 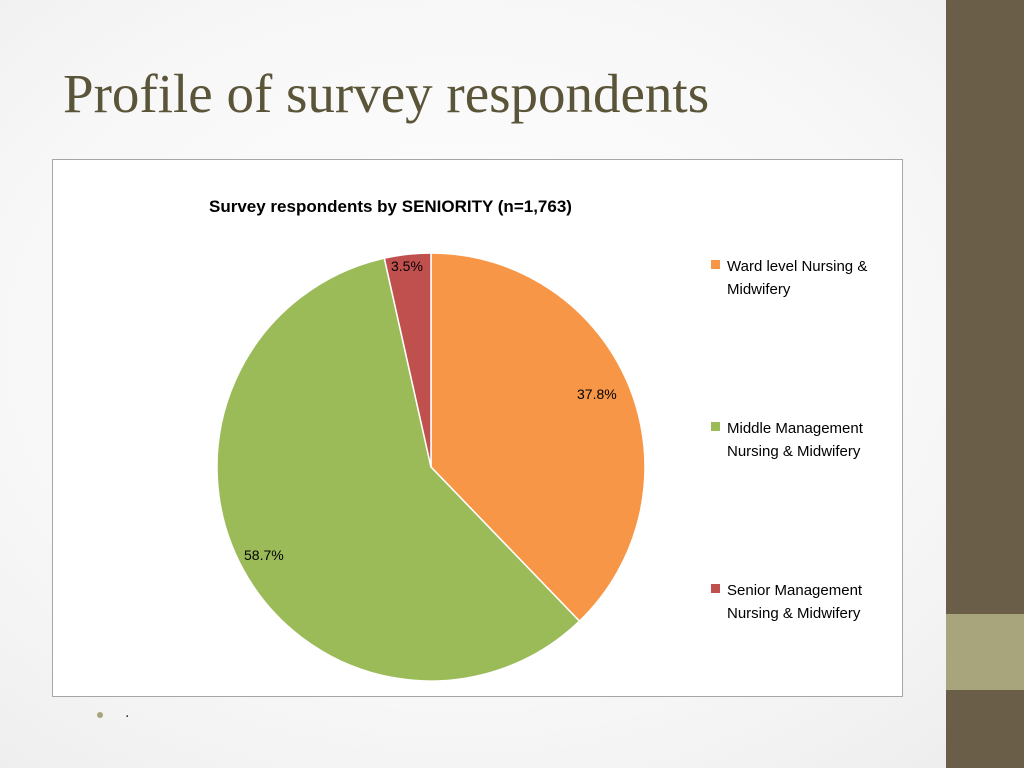 What do you see at coordinates (795, 602) in the screenshot?
I see `legend-label-senior-management: Senior Management Nursing & Midwifery` at bounding box center [795, 602].